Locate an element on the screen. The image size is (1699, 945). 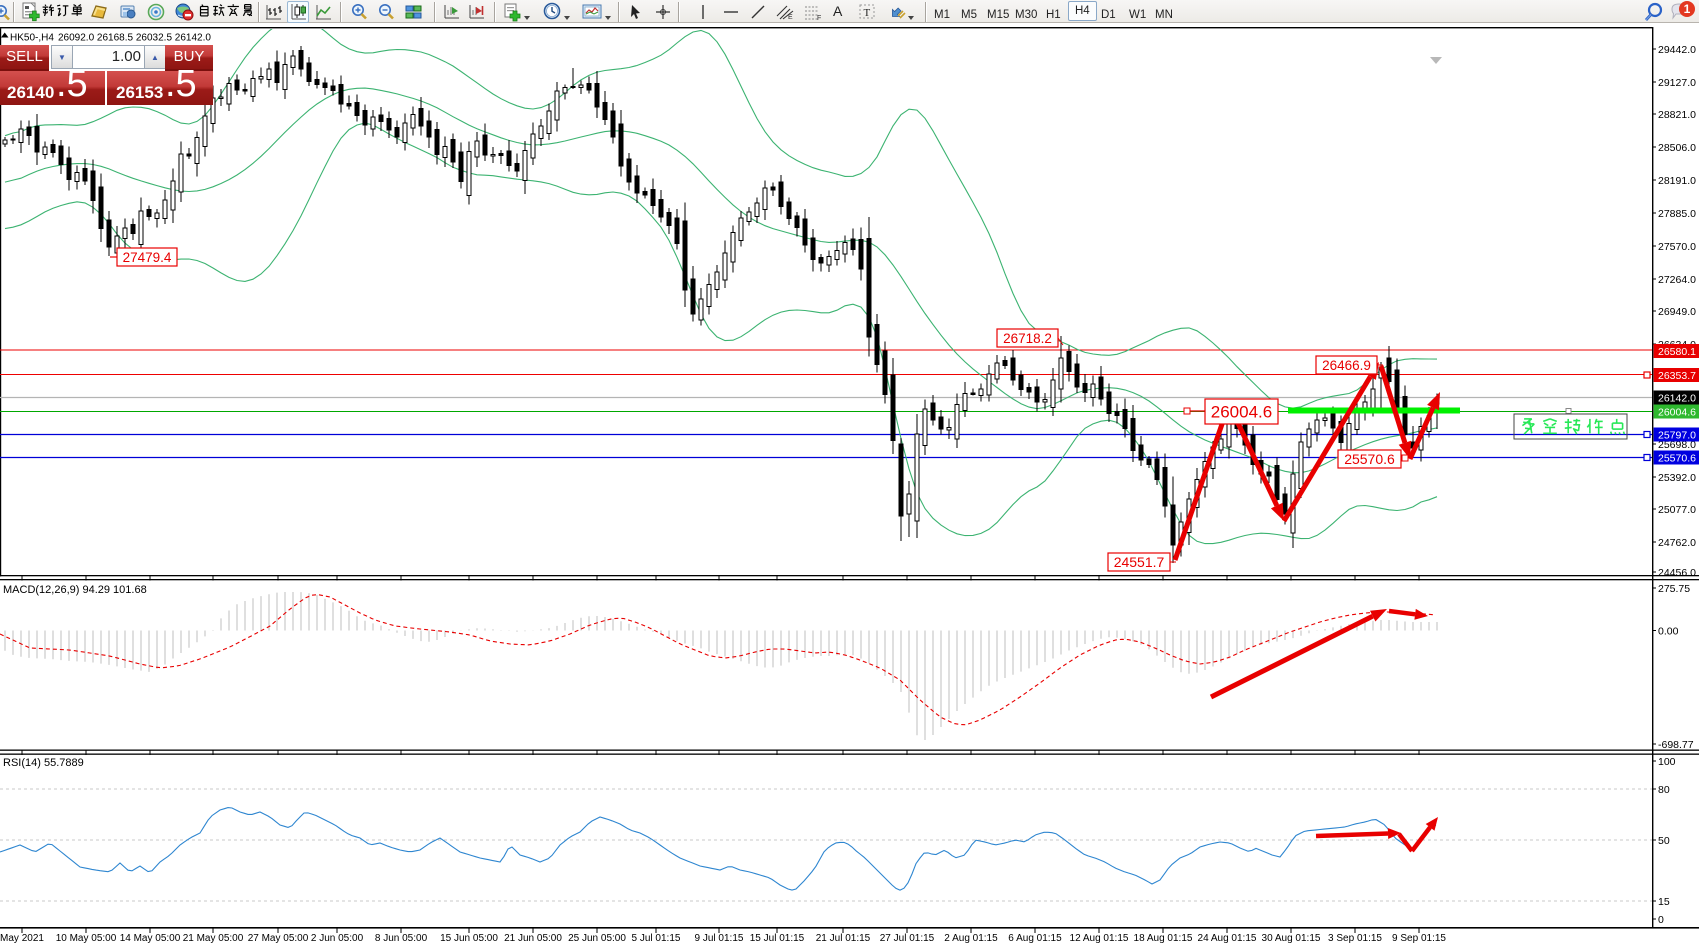
svg-text: 26466.9 is located at coordinates (1346, 365).